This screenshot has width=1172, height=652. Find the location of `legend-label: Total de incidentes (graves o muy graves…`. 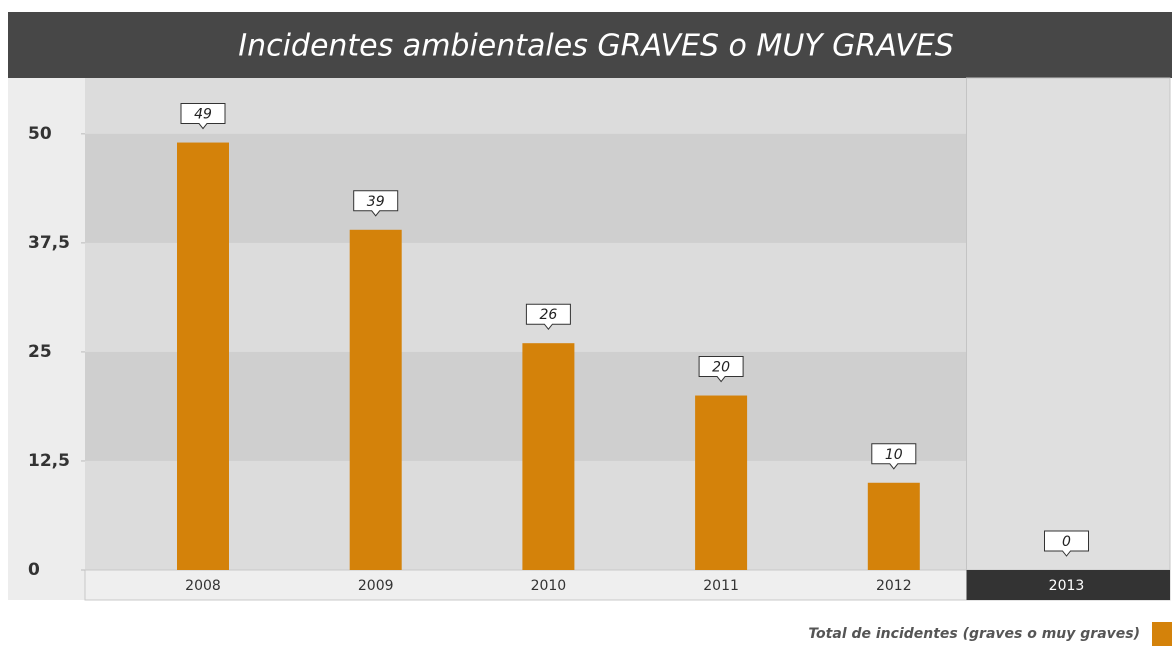

legend-label: Total de incidentes (graves o muy graves… is located at coordinates (974, 634).